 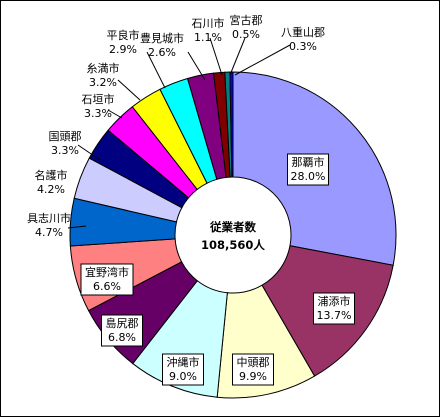 What do you see at coordinates (103, 82) in the screenshot?
I see `slice-value-10: 3.2%` at bounding box center [103, 82].